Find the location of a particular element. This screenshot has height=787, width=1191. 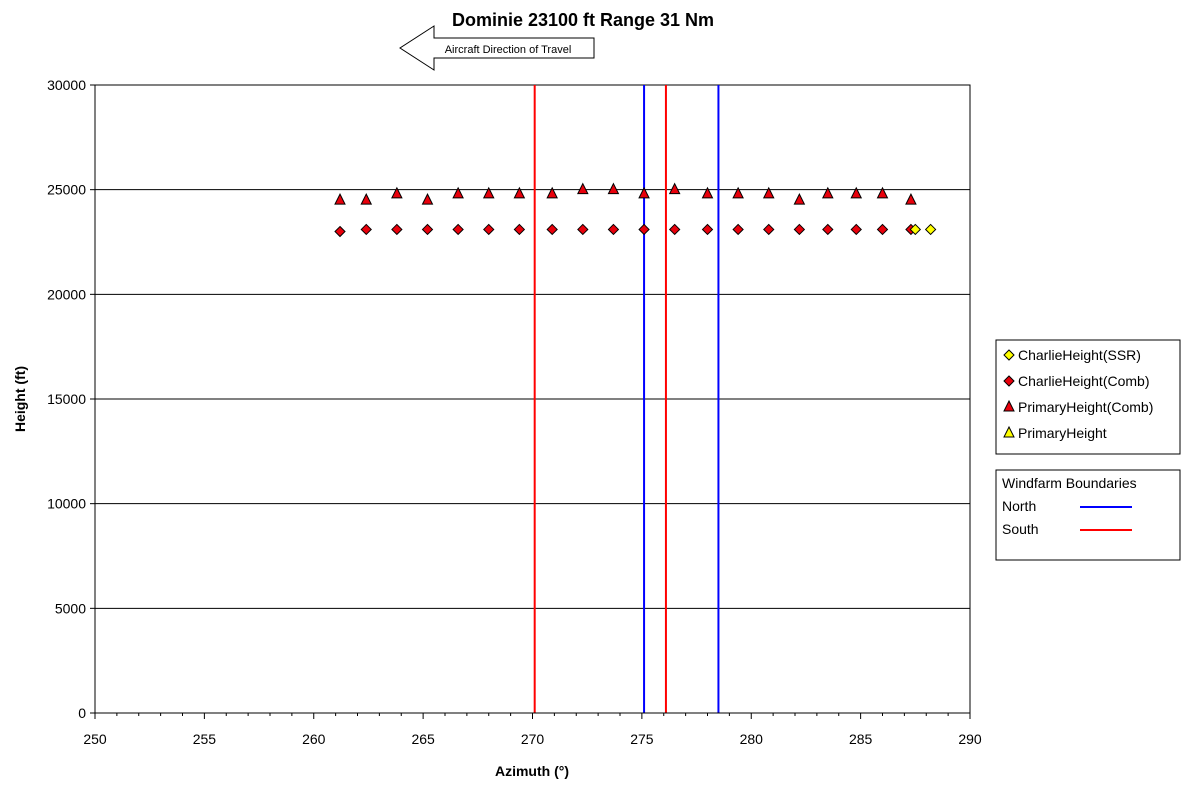

y-tick-label: 10000 is located at coordinates (66, 504).